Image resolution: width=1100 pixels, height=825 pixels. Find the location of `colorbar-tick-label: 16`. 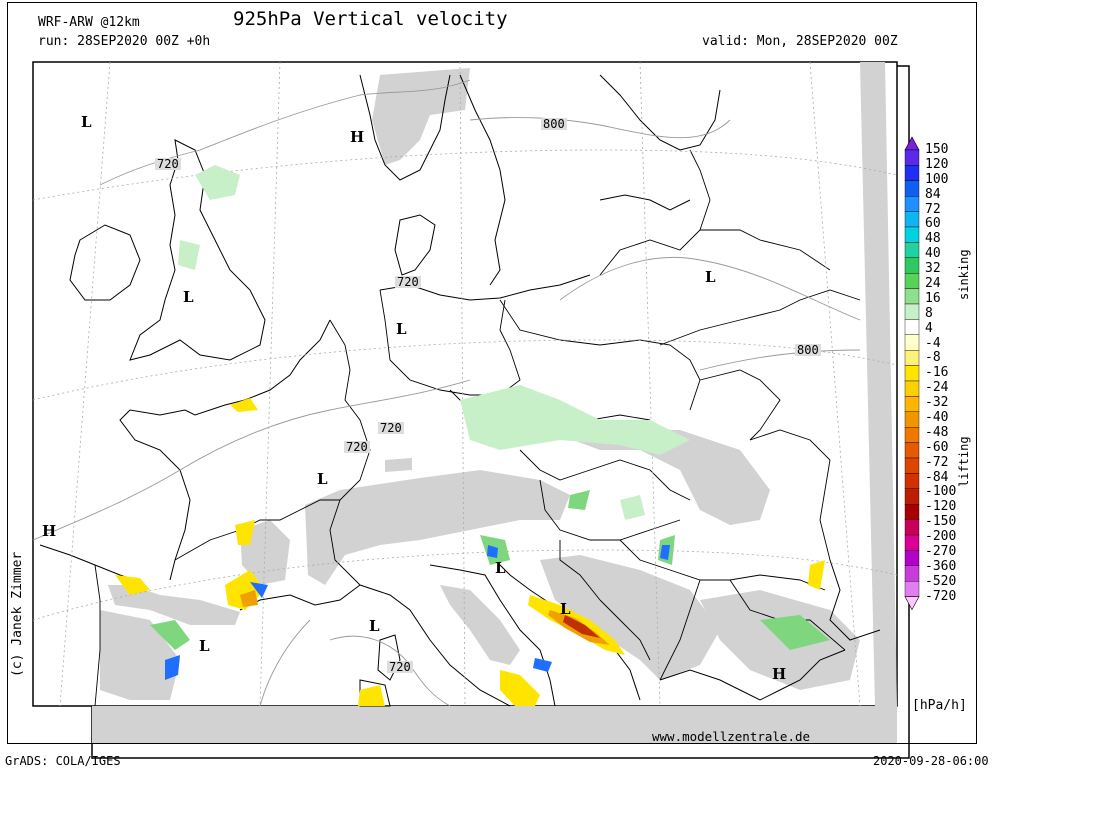

colorbar-tick-label: 16 is located at coordinates (933, 298).